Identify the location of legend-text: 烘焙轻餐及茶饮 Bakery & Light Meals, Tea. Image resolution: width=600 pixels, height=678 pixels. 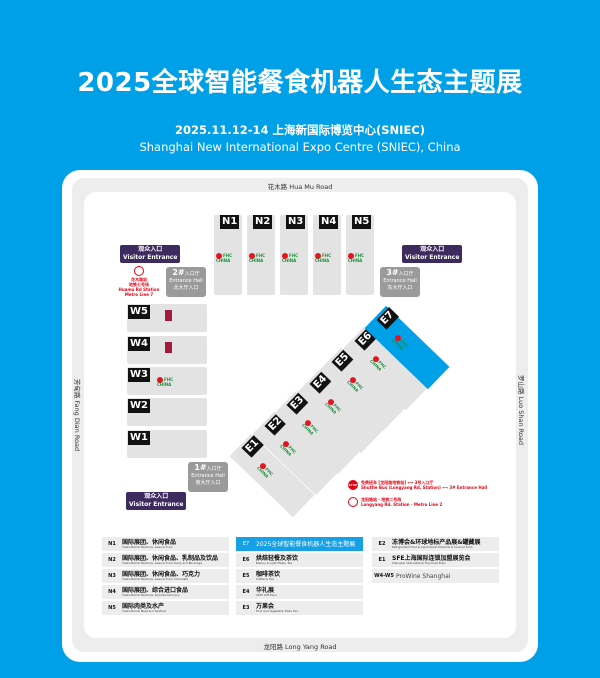
(277, 560).